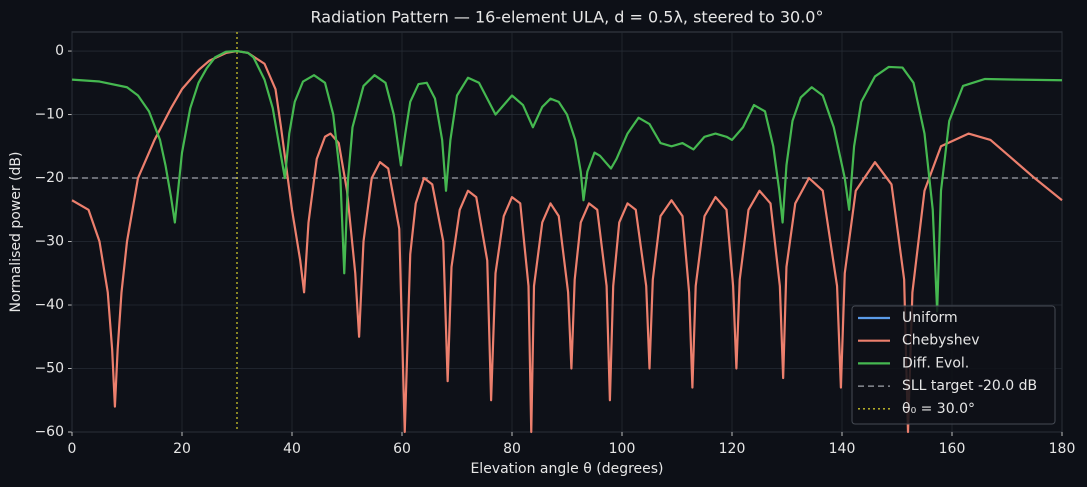  What do you see at coordinates (941, 341) in the screenshot?
I see `legend-label: Chebyshev` at bounding box center [941, 341].